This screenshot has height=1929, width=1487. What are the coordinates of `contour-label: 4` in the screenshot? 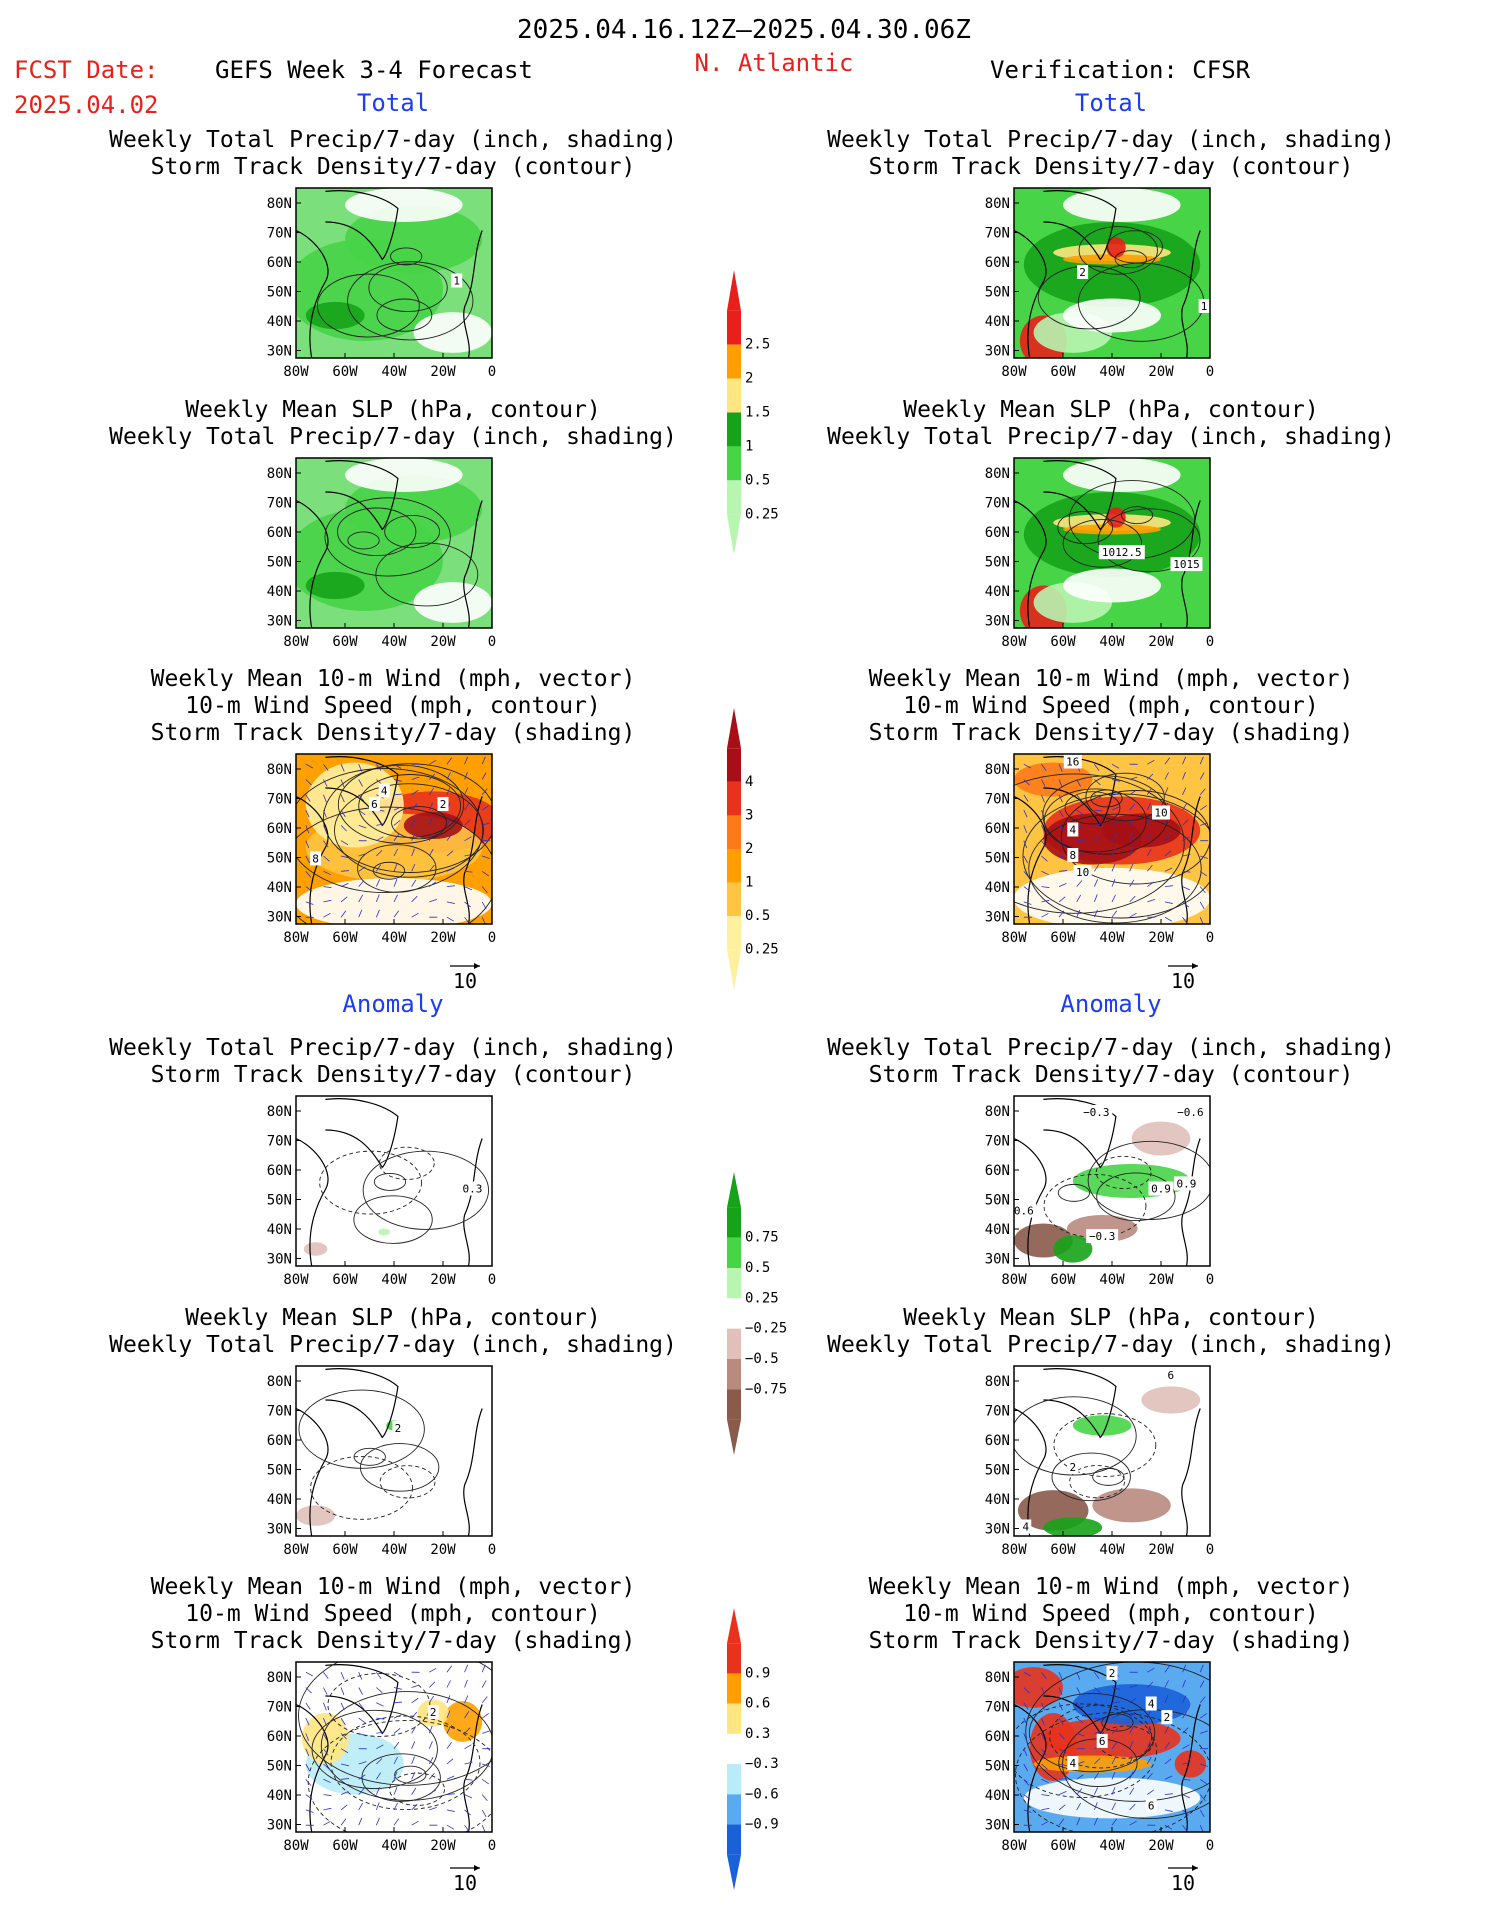 It's located at (384, 790).